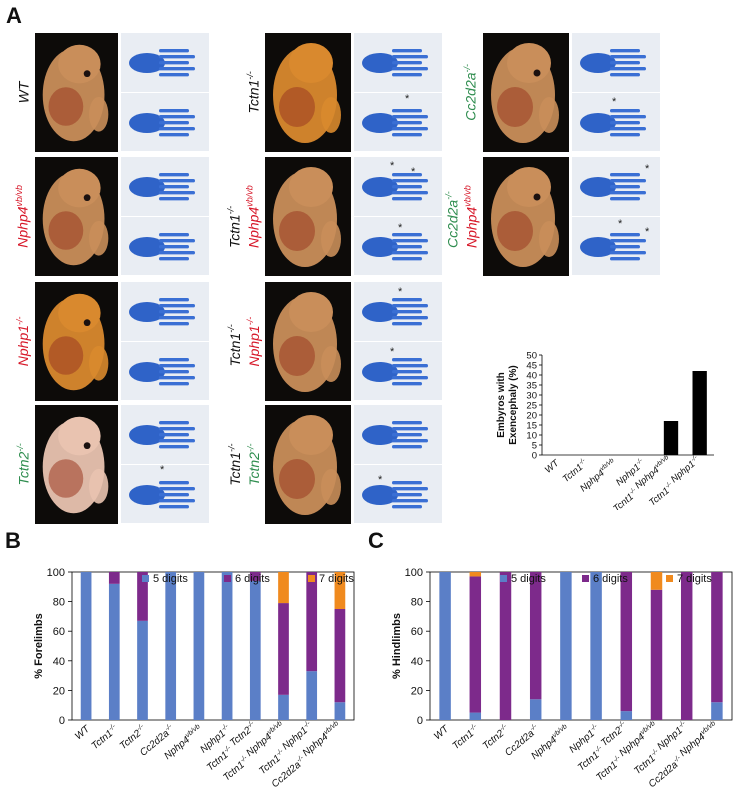 The height and width of the screenshot is (800, 737). I want to click on genotype-label: Nphp1-/-, so click(21, 341).